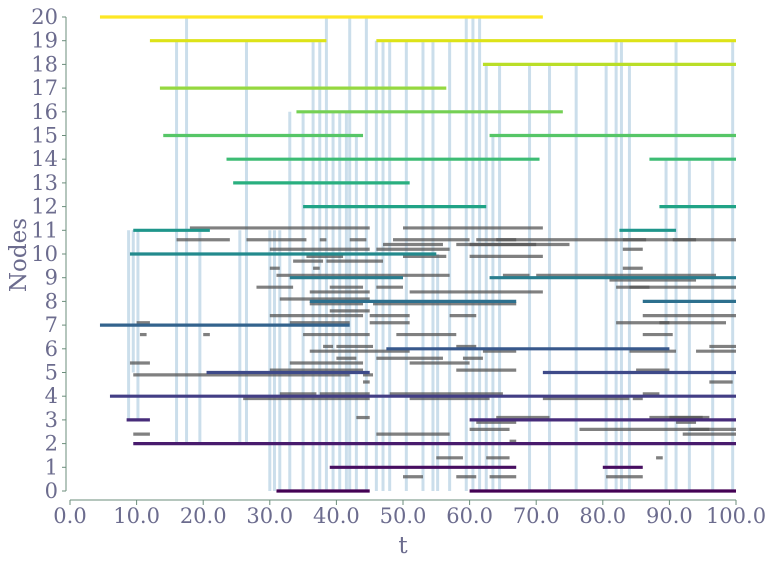 This screenshot has width=769, height=566. I want to click on y-tick-label: 6, so click(51, 349).